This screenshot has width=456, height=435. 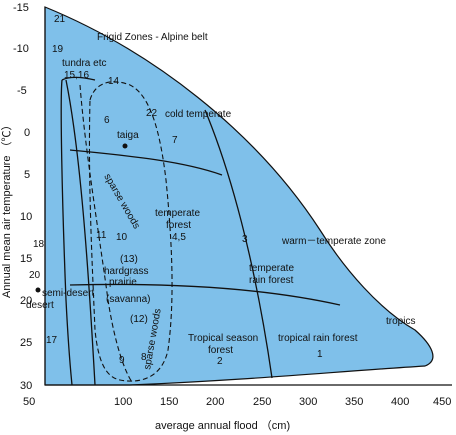 What do you see at coordinates (205, 294) in the screenshot?
I see `grassland-line` at bounding box center [205, 294].